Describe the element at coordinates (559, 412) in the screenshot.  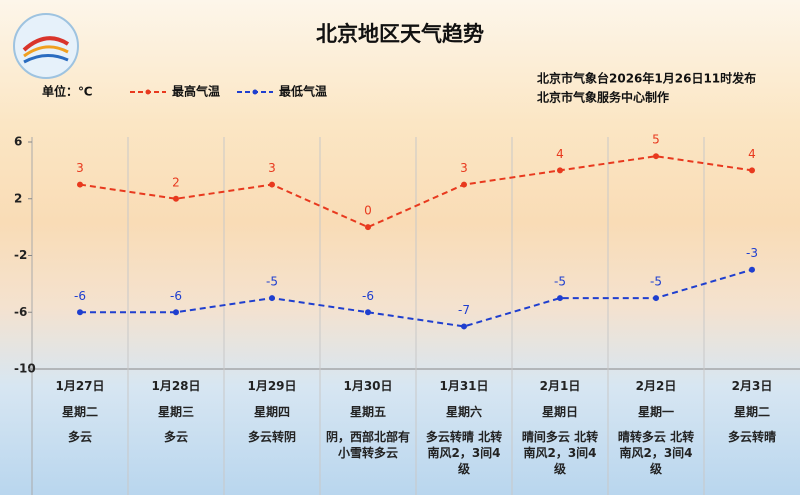
I see `weekday-label: 星期日` at that location.